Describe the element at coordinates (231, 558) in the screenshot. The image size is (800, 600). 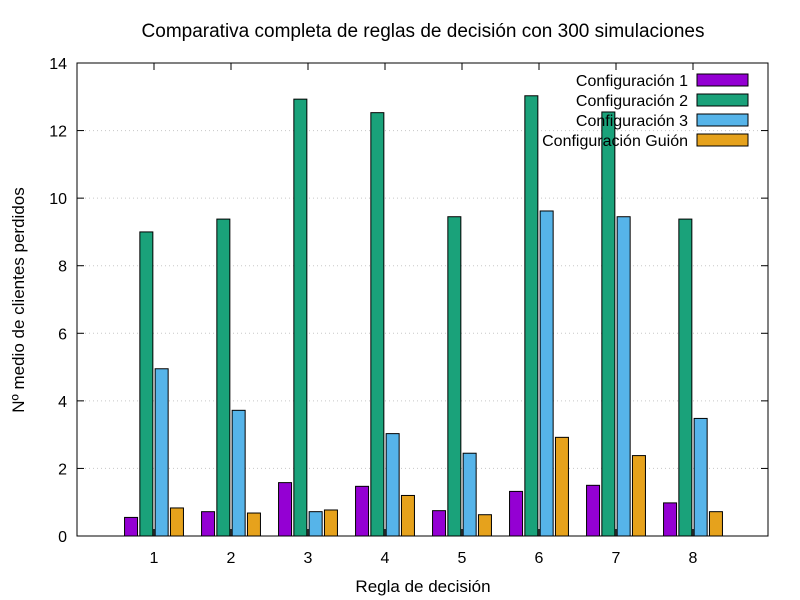
I see `x-tick-label: 2` at that location.